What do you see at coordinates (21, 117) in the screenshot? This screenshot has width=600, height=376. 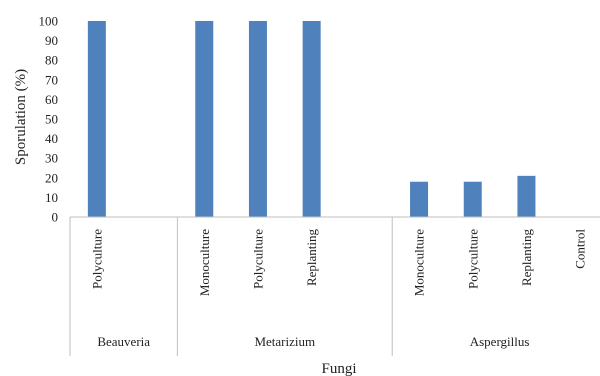 I see `y-axis-title: Sporulation (%)` at bounding box center [21, 117].